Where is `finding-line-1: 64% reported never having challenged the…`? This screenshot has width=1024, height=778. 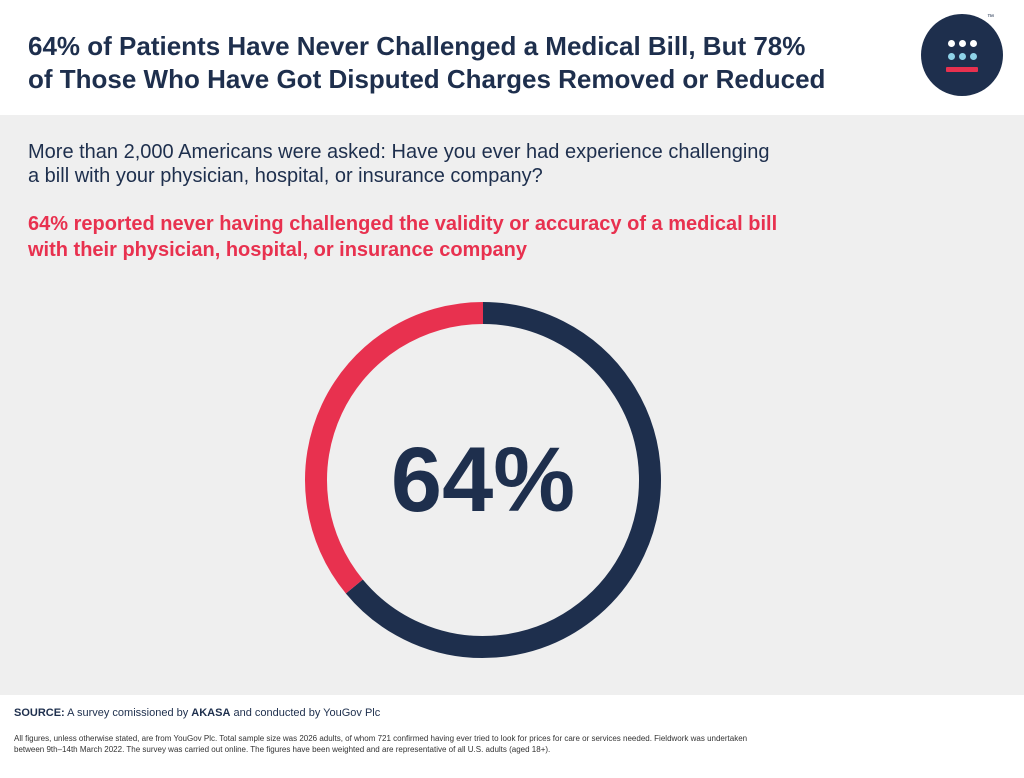
finding-line-1: 64% reported never having challenged the… is located at coordinates (403, 224).